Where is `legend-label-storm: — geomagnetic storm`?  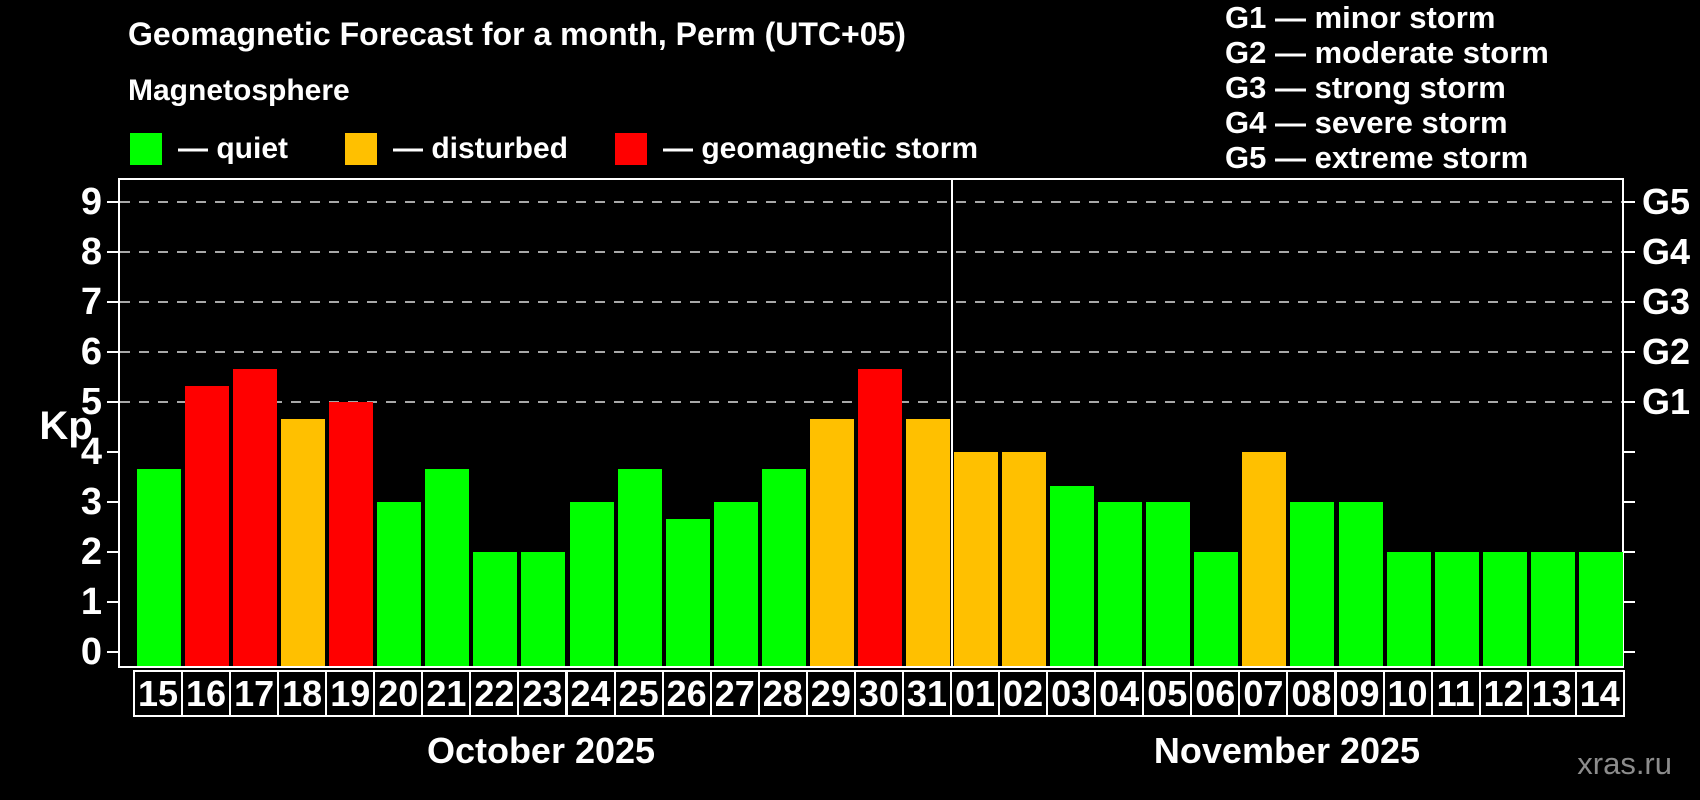 legend-label-storm: — geomagnetic storm is located at coordinates (821, 148).